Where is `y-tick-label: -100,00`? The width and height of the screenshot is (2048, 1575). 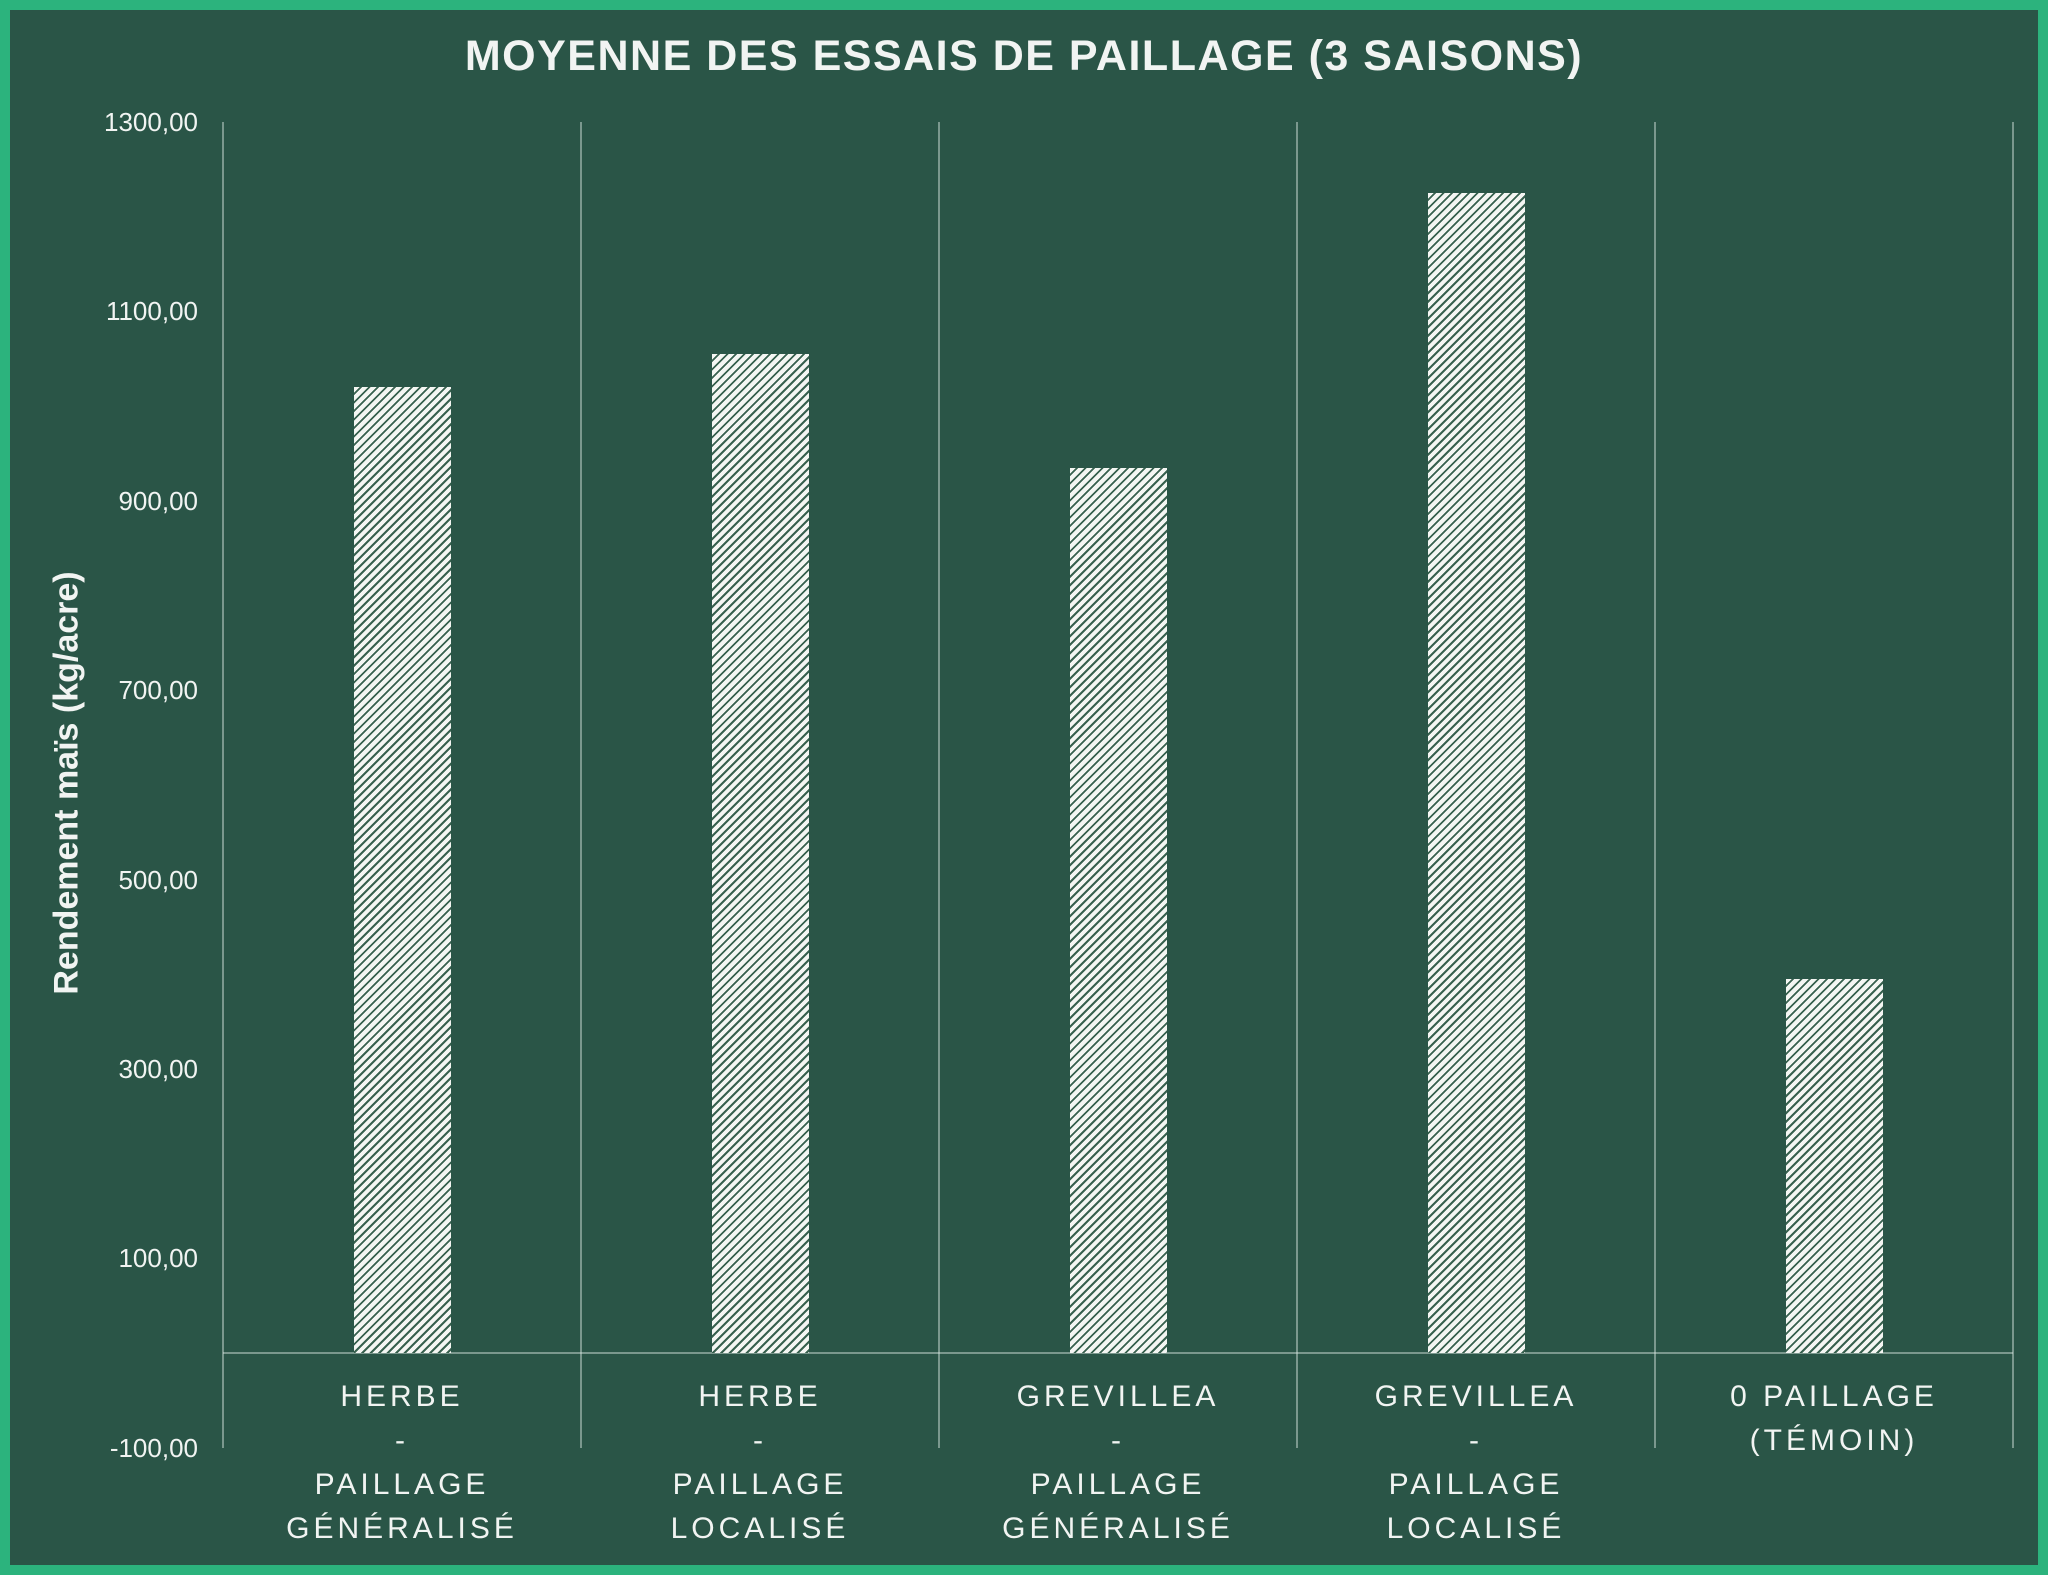
y-tick-label: -100,00 is located at coordinates (153, 1447).